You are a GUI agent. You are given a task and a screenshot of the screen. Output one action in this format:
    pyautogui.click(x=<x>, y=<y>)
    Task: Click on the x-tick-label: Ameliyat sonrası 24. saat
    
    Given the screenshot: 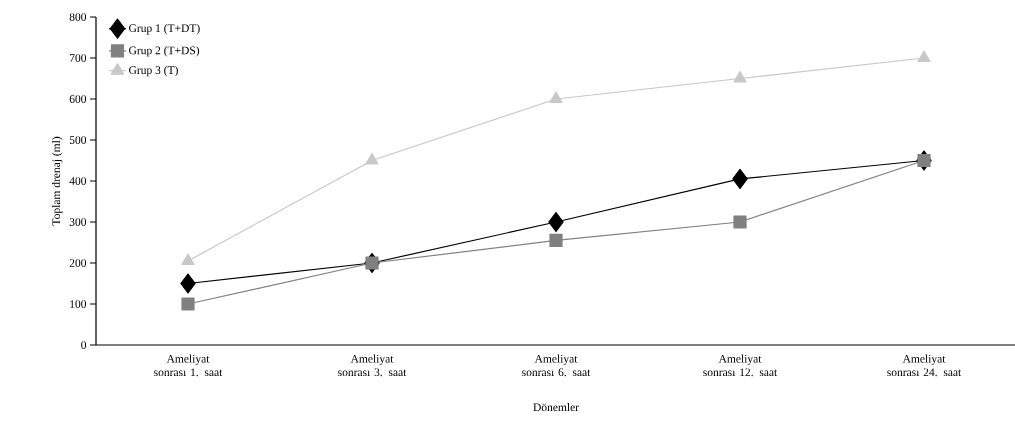 What is the action you would take?
    pyautogui.click(x=924, y=365)
    